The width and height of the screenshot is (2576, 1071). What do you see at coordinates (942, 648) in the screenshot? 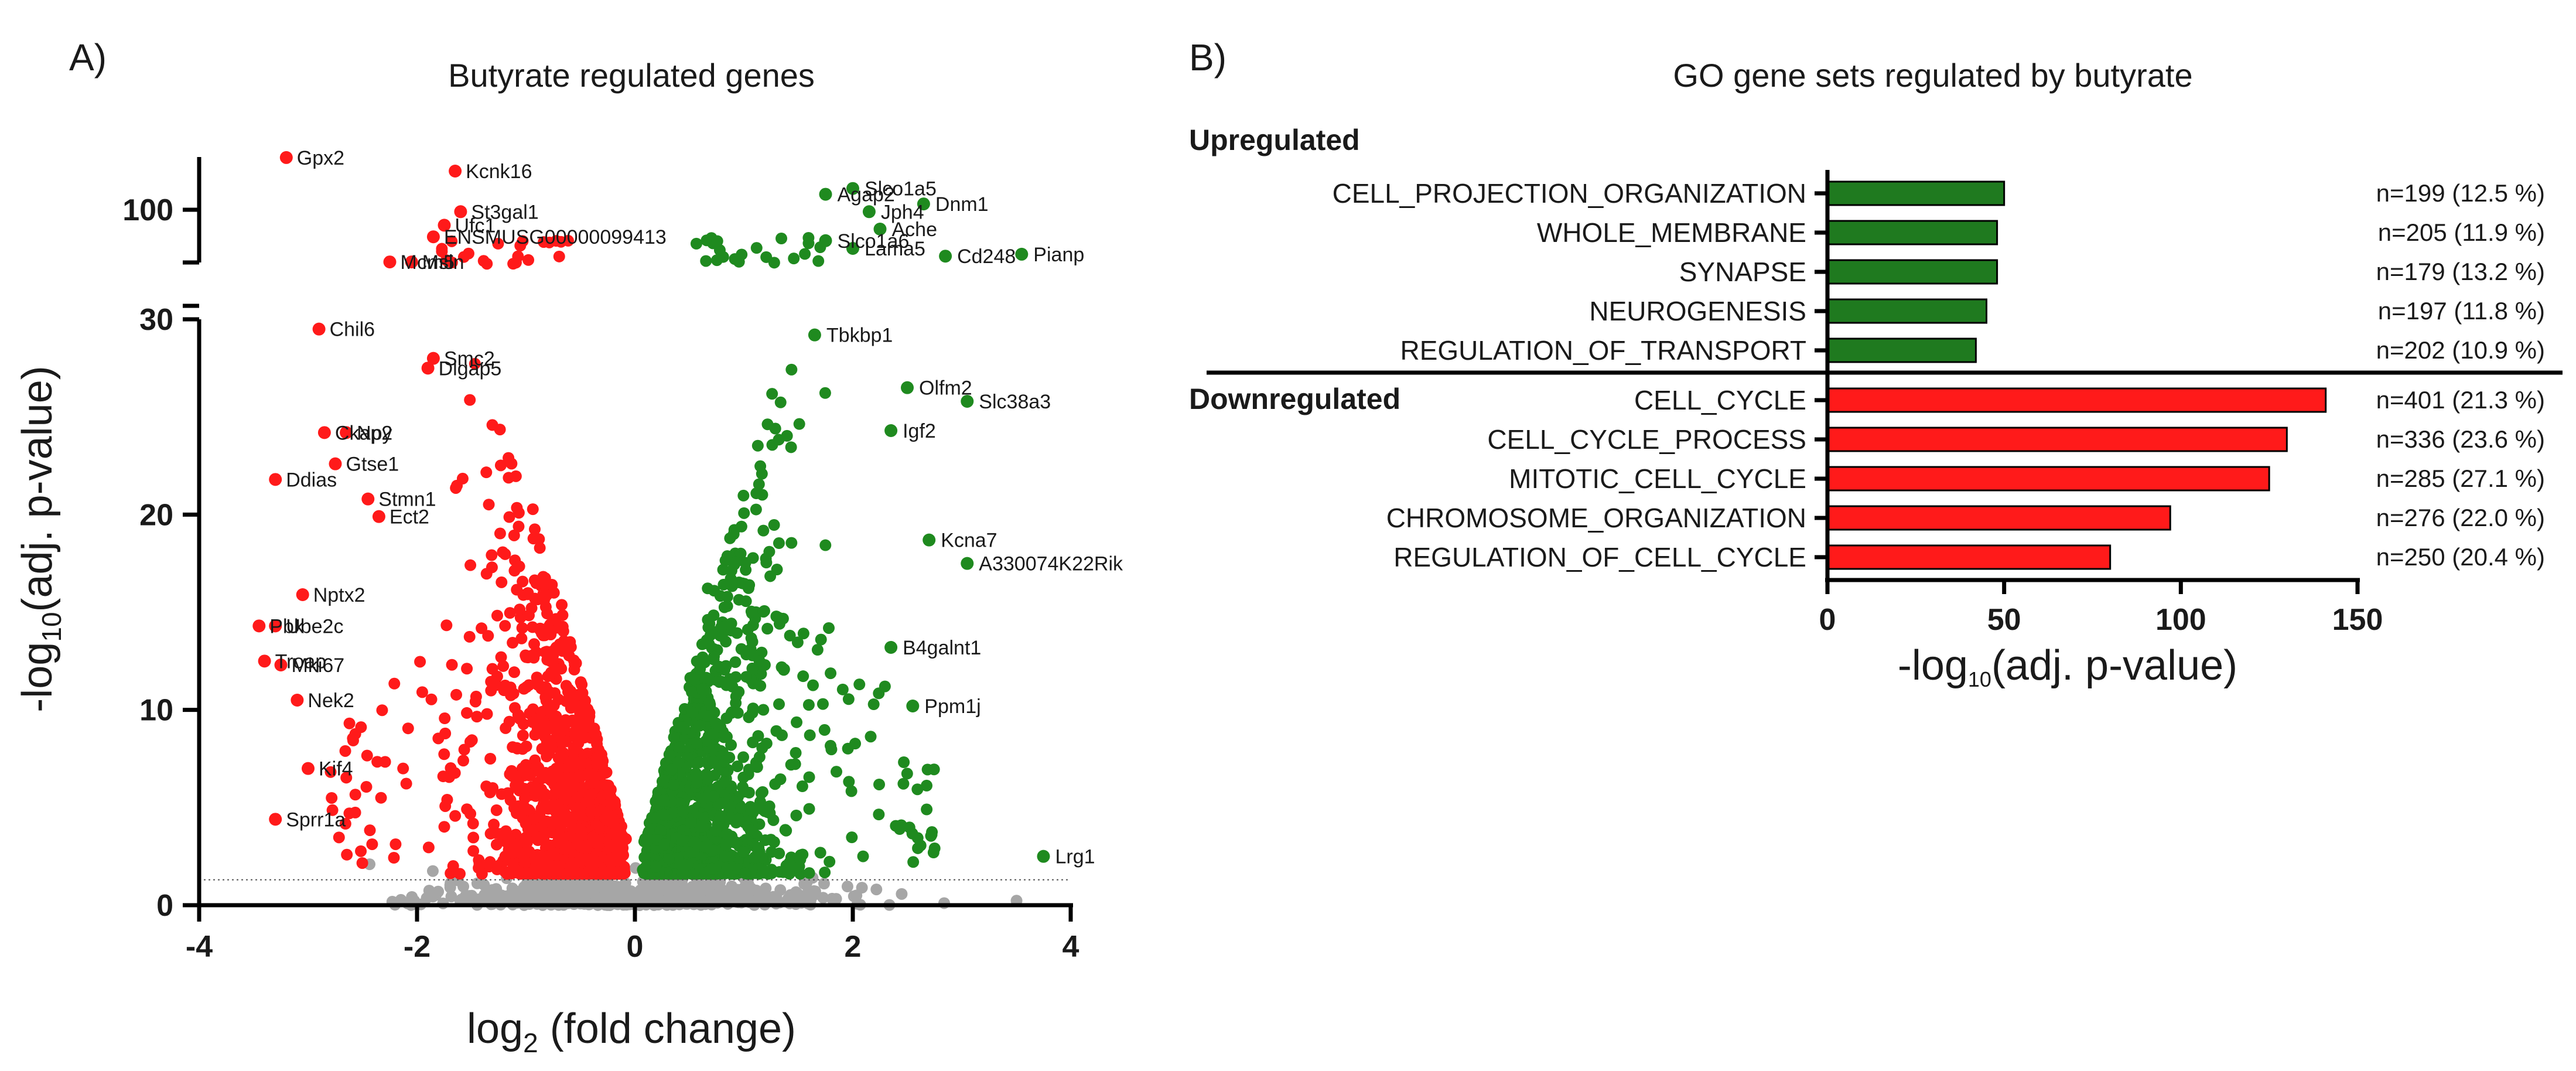
I see `gene-label: B4galnt1` at bounding box center [942, 648].